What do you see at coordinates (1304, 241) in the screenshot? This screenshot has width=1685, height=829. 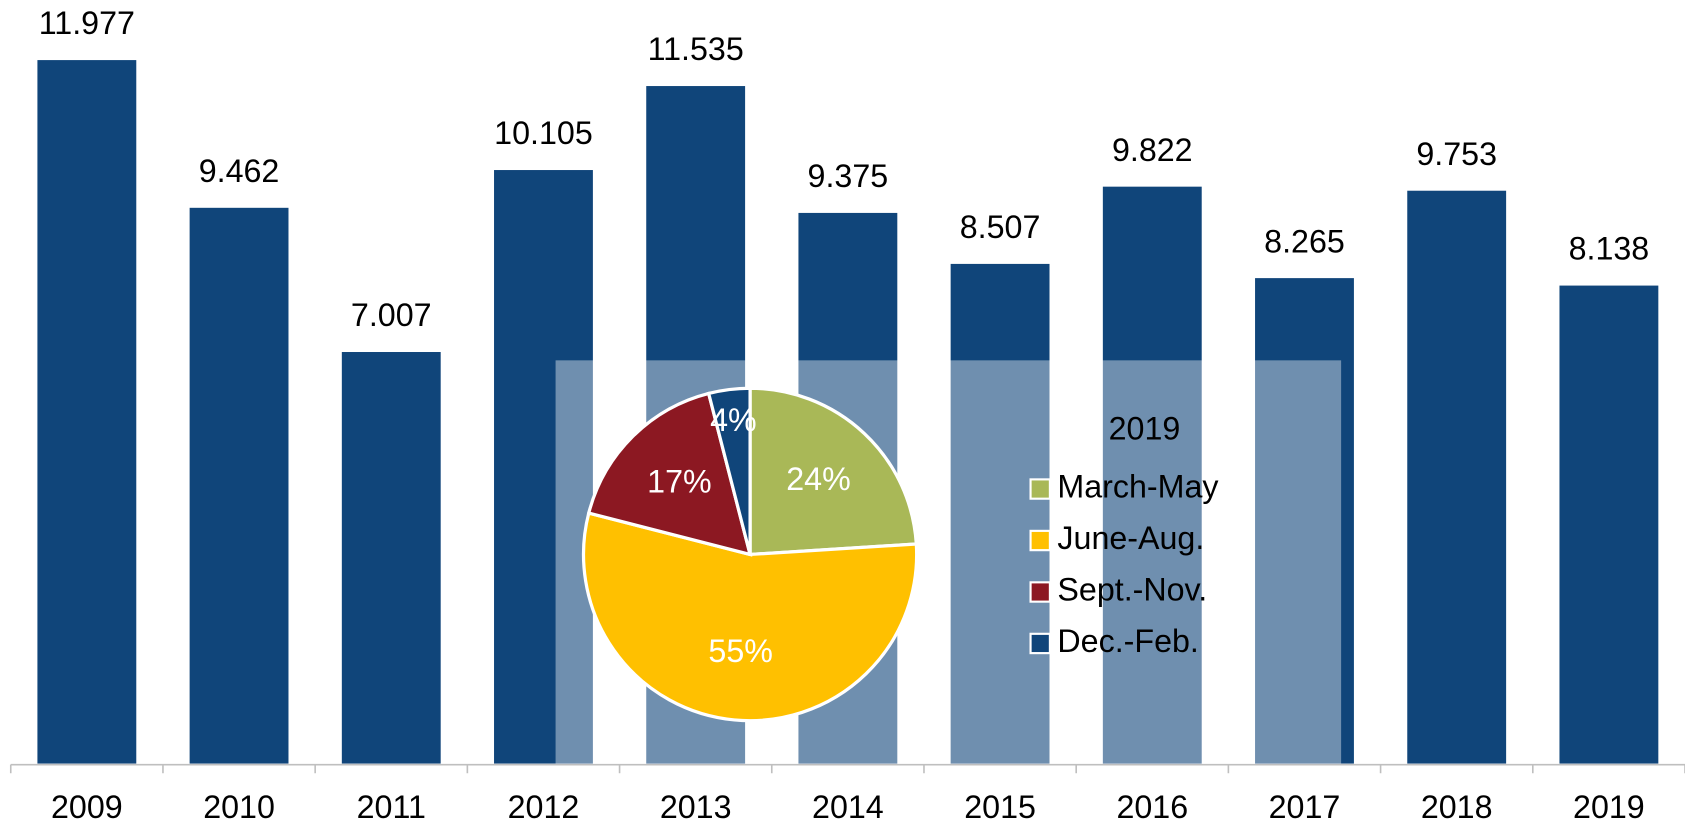 I see `data-label: 8.265` at bounding box center [1304, 241].